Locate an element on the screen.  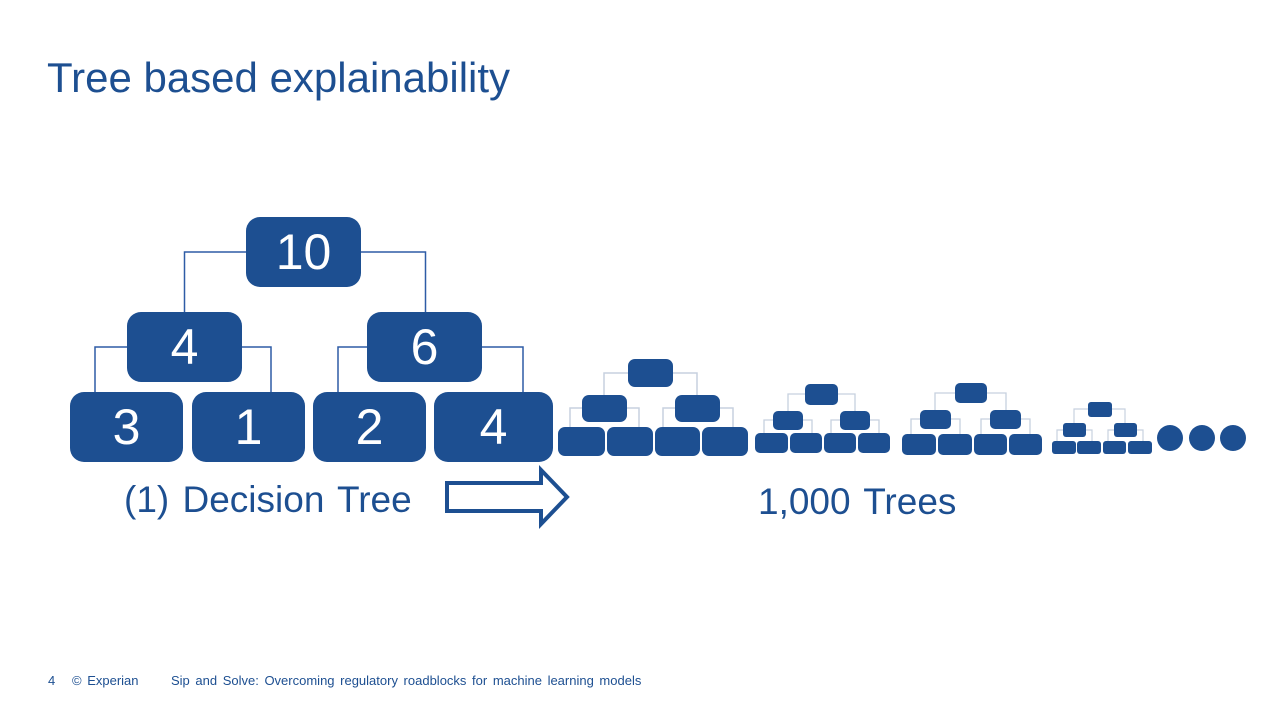
tree-leaf-2: 1 is located at coordinates (248, 427).